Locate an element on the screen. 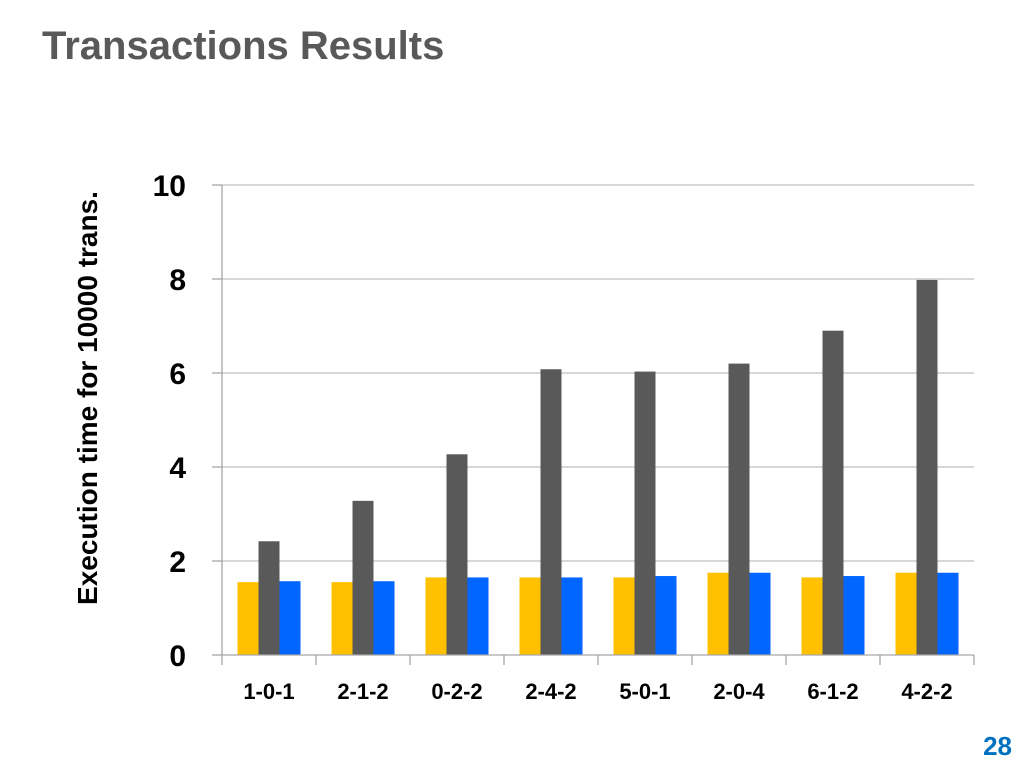 Image resolution: width=1024 pixels, height=768 pixels. x-tick-label: 2-1-2 is located at coordinates (362, 691).